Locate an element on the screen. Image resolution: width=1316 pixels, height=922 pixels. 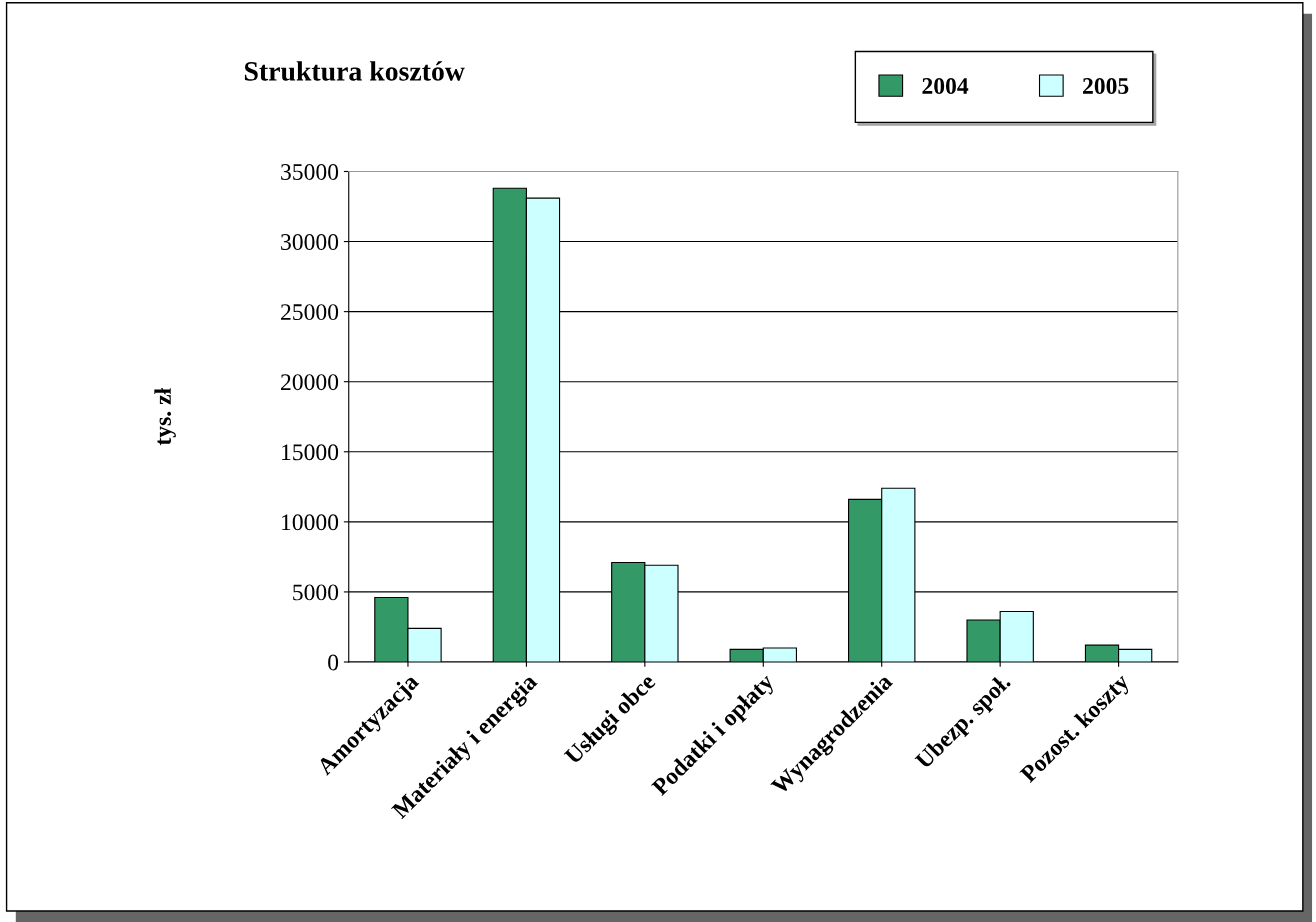
chart-title: Struktura kosztów is located at coordinates (354, 71).